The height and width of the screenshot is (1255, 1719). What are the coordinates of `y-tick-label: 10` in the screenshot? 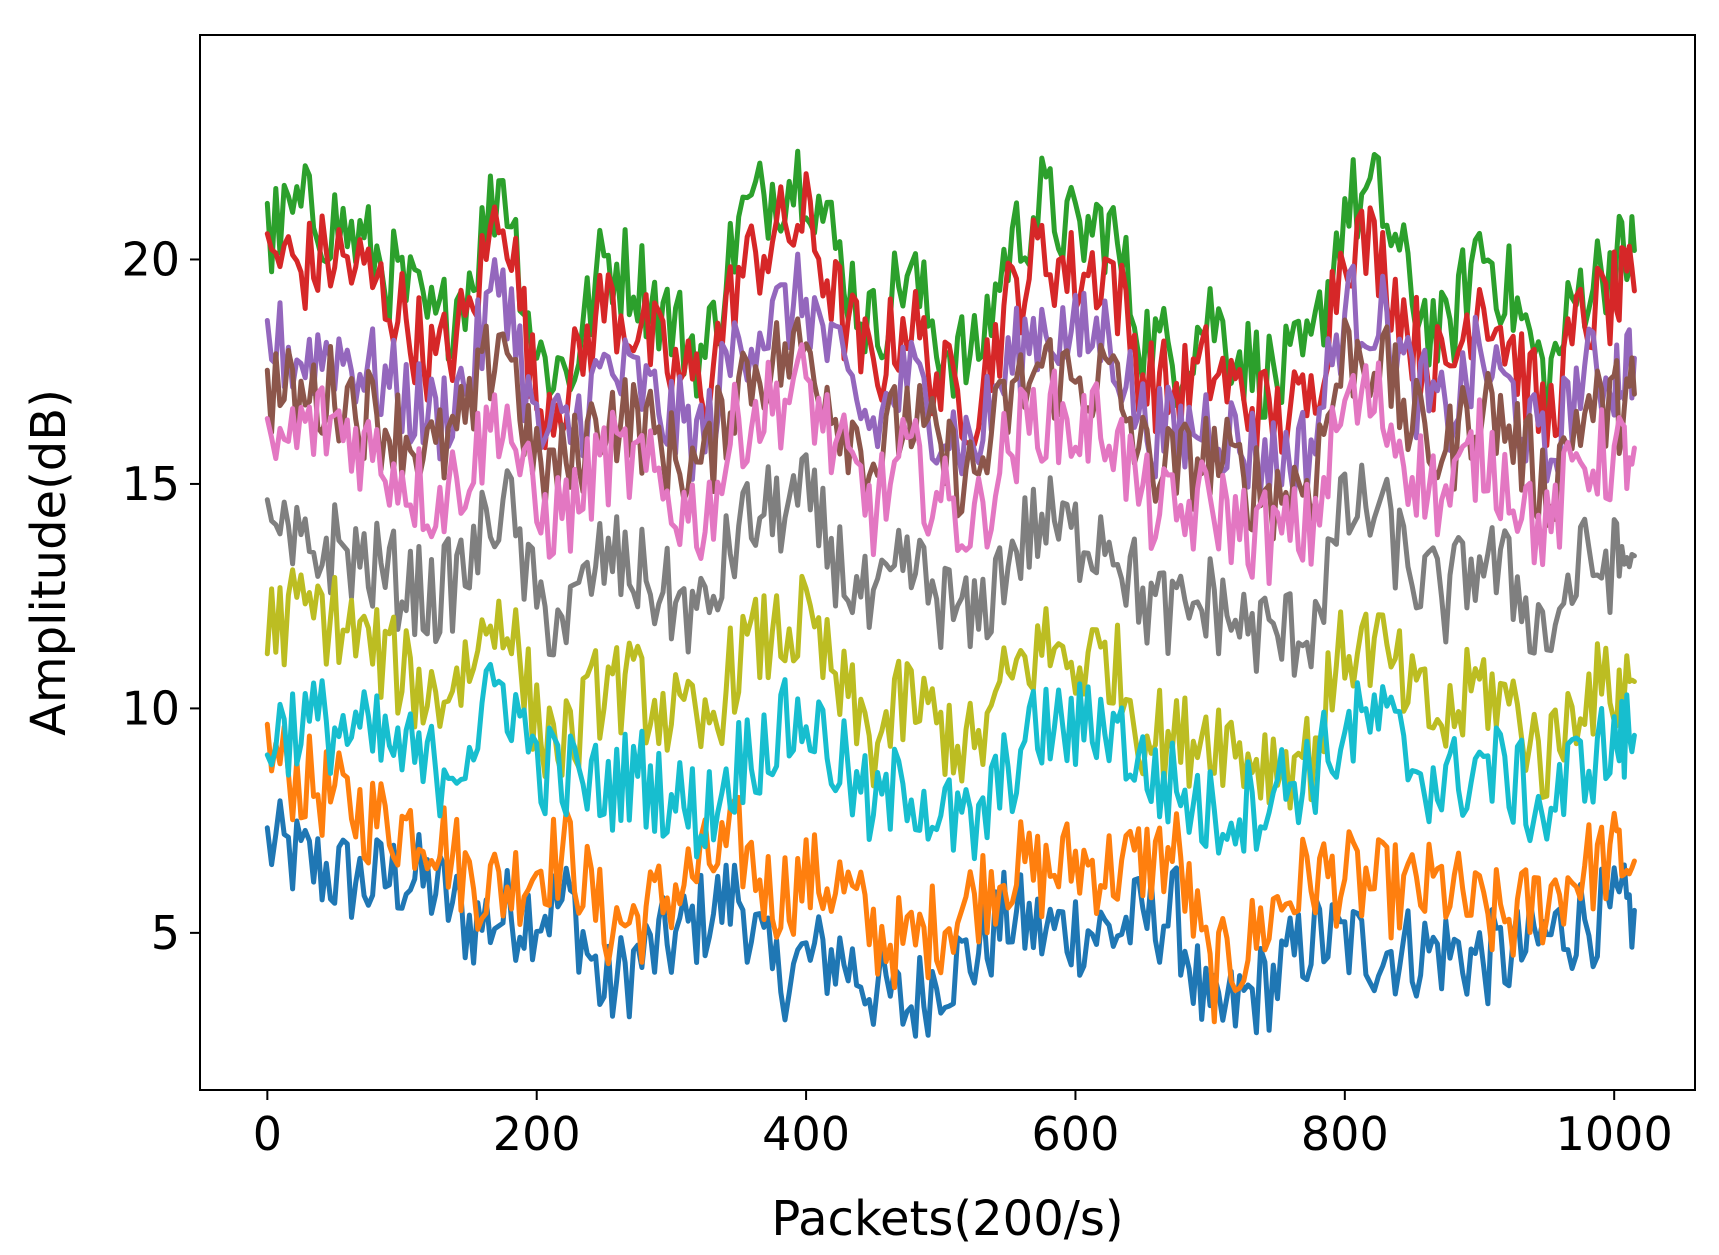 It's located at (150, 708).